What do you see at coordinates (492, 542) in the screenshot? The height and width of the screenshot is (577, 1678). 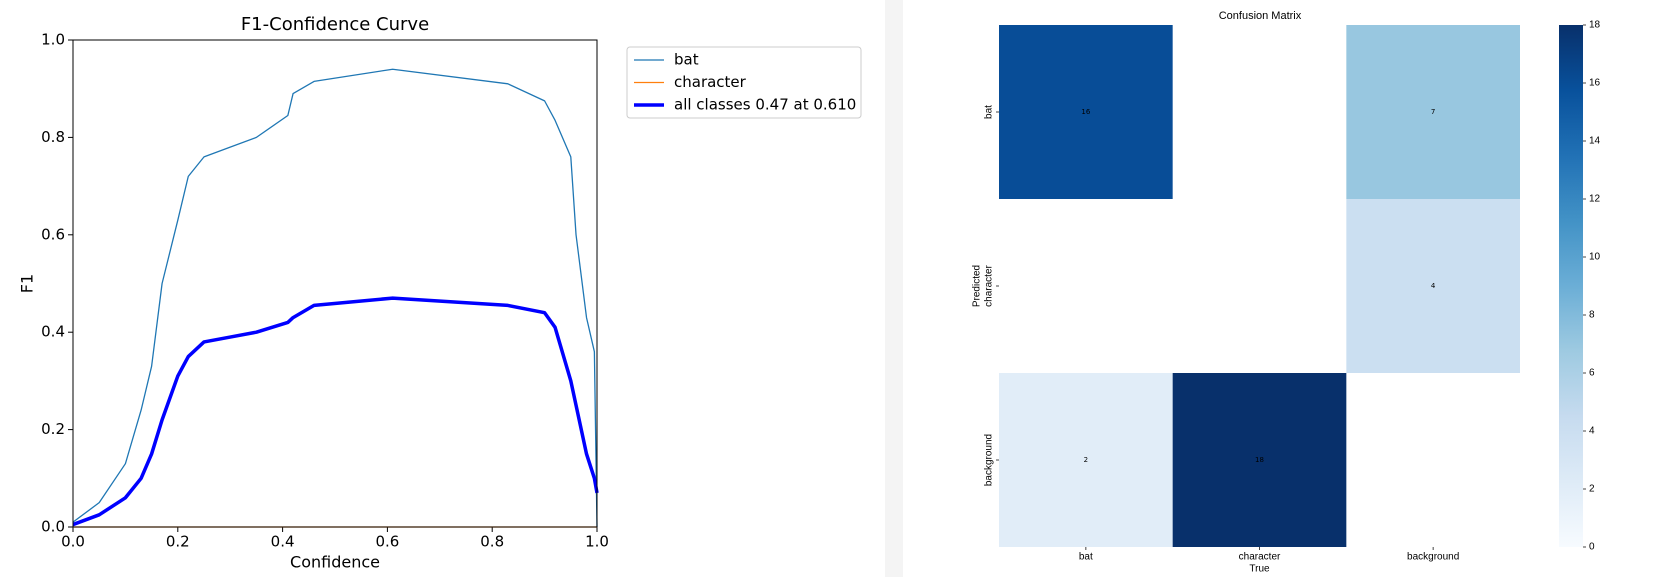 I see `x-tick-label: 0.8` at bounding box center [492, 542].